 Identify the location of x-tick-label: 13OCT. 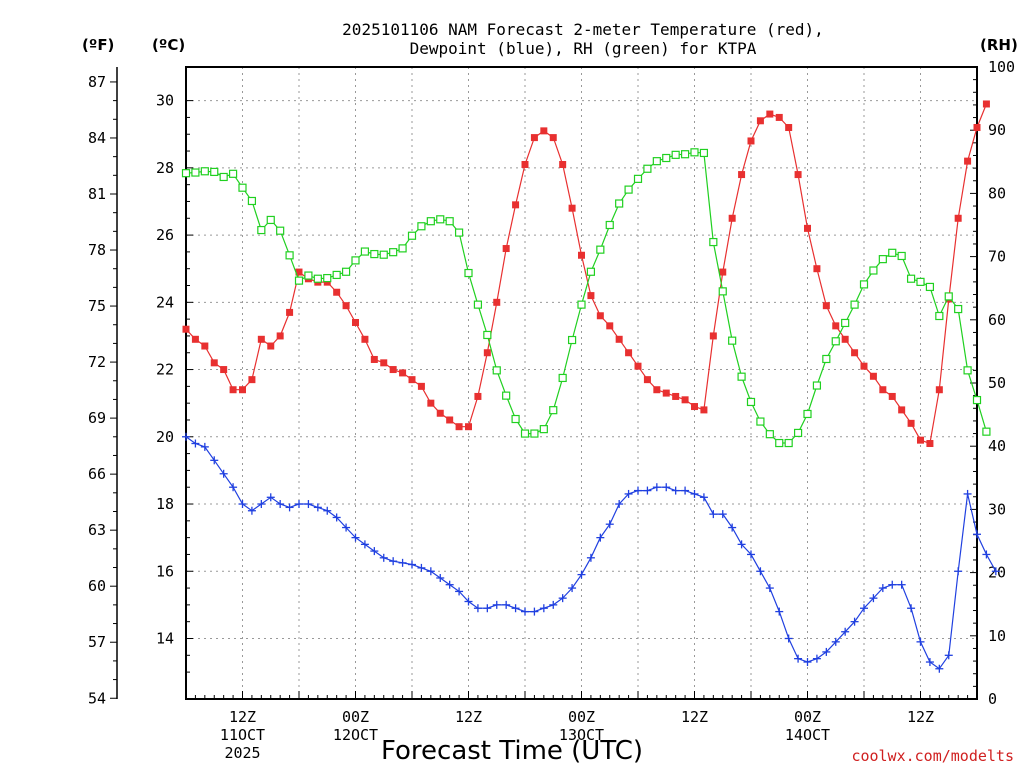
(581, 735).